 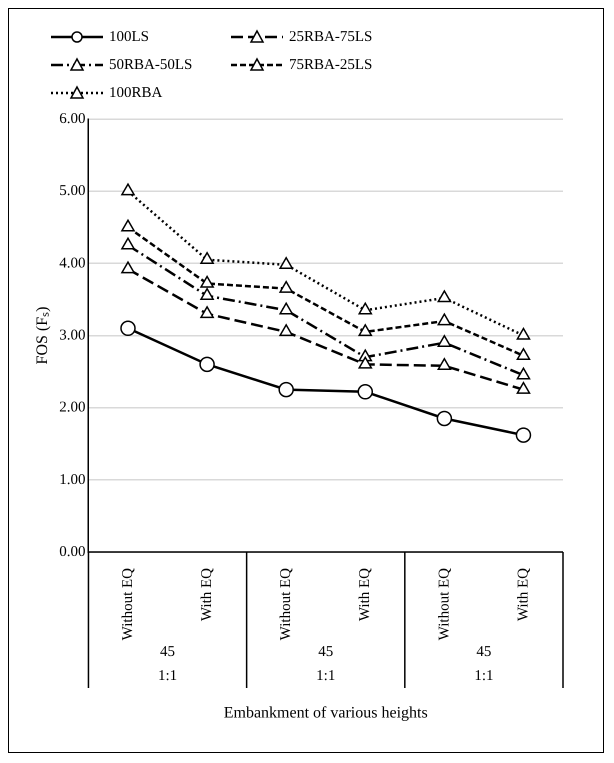 What do you see at coordinates (129, 37) in the screenshot?
I see `legend-label: 100LS` at bounding box center [129, 37].